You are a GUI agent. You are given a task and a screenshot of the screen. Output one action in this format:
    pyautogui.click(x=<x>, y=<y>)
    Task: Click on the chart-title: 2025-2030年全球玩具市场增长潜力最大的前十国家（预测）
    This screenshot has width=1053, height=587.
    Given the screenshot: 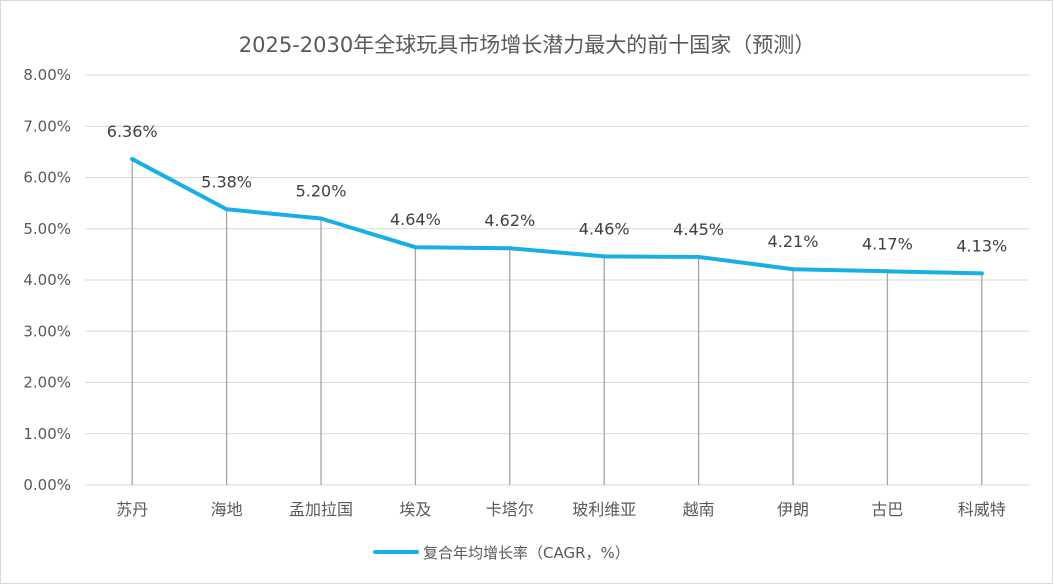 What is the action you would take?
    pyautogui.click(x=527, y=45)
    